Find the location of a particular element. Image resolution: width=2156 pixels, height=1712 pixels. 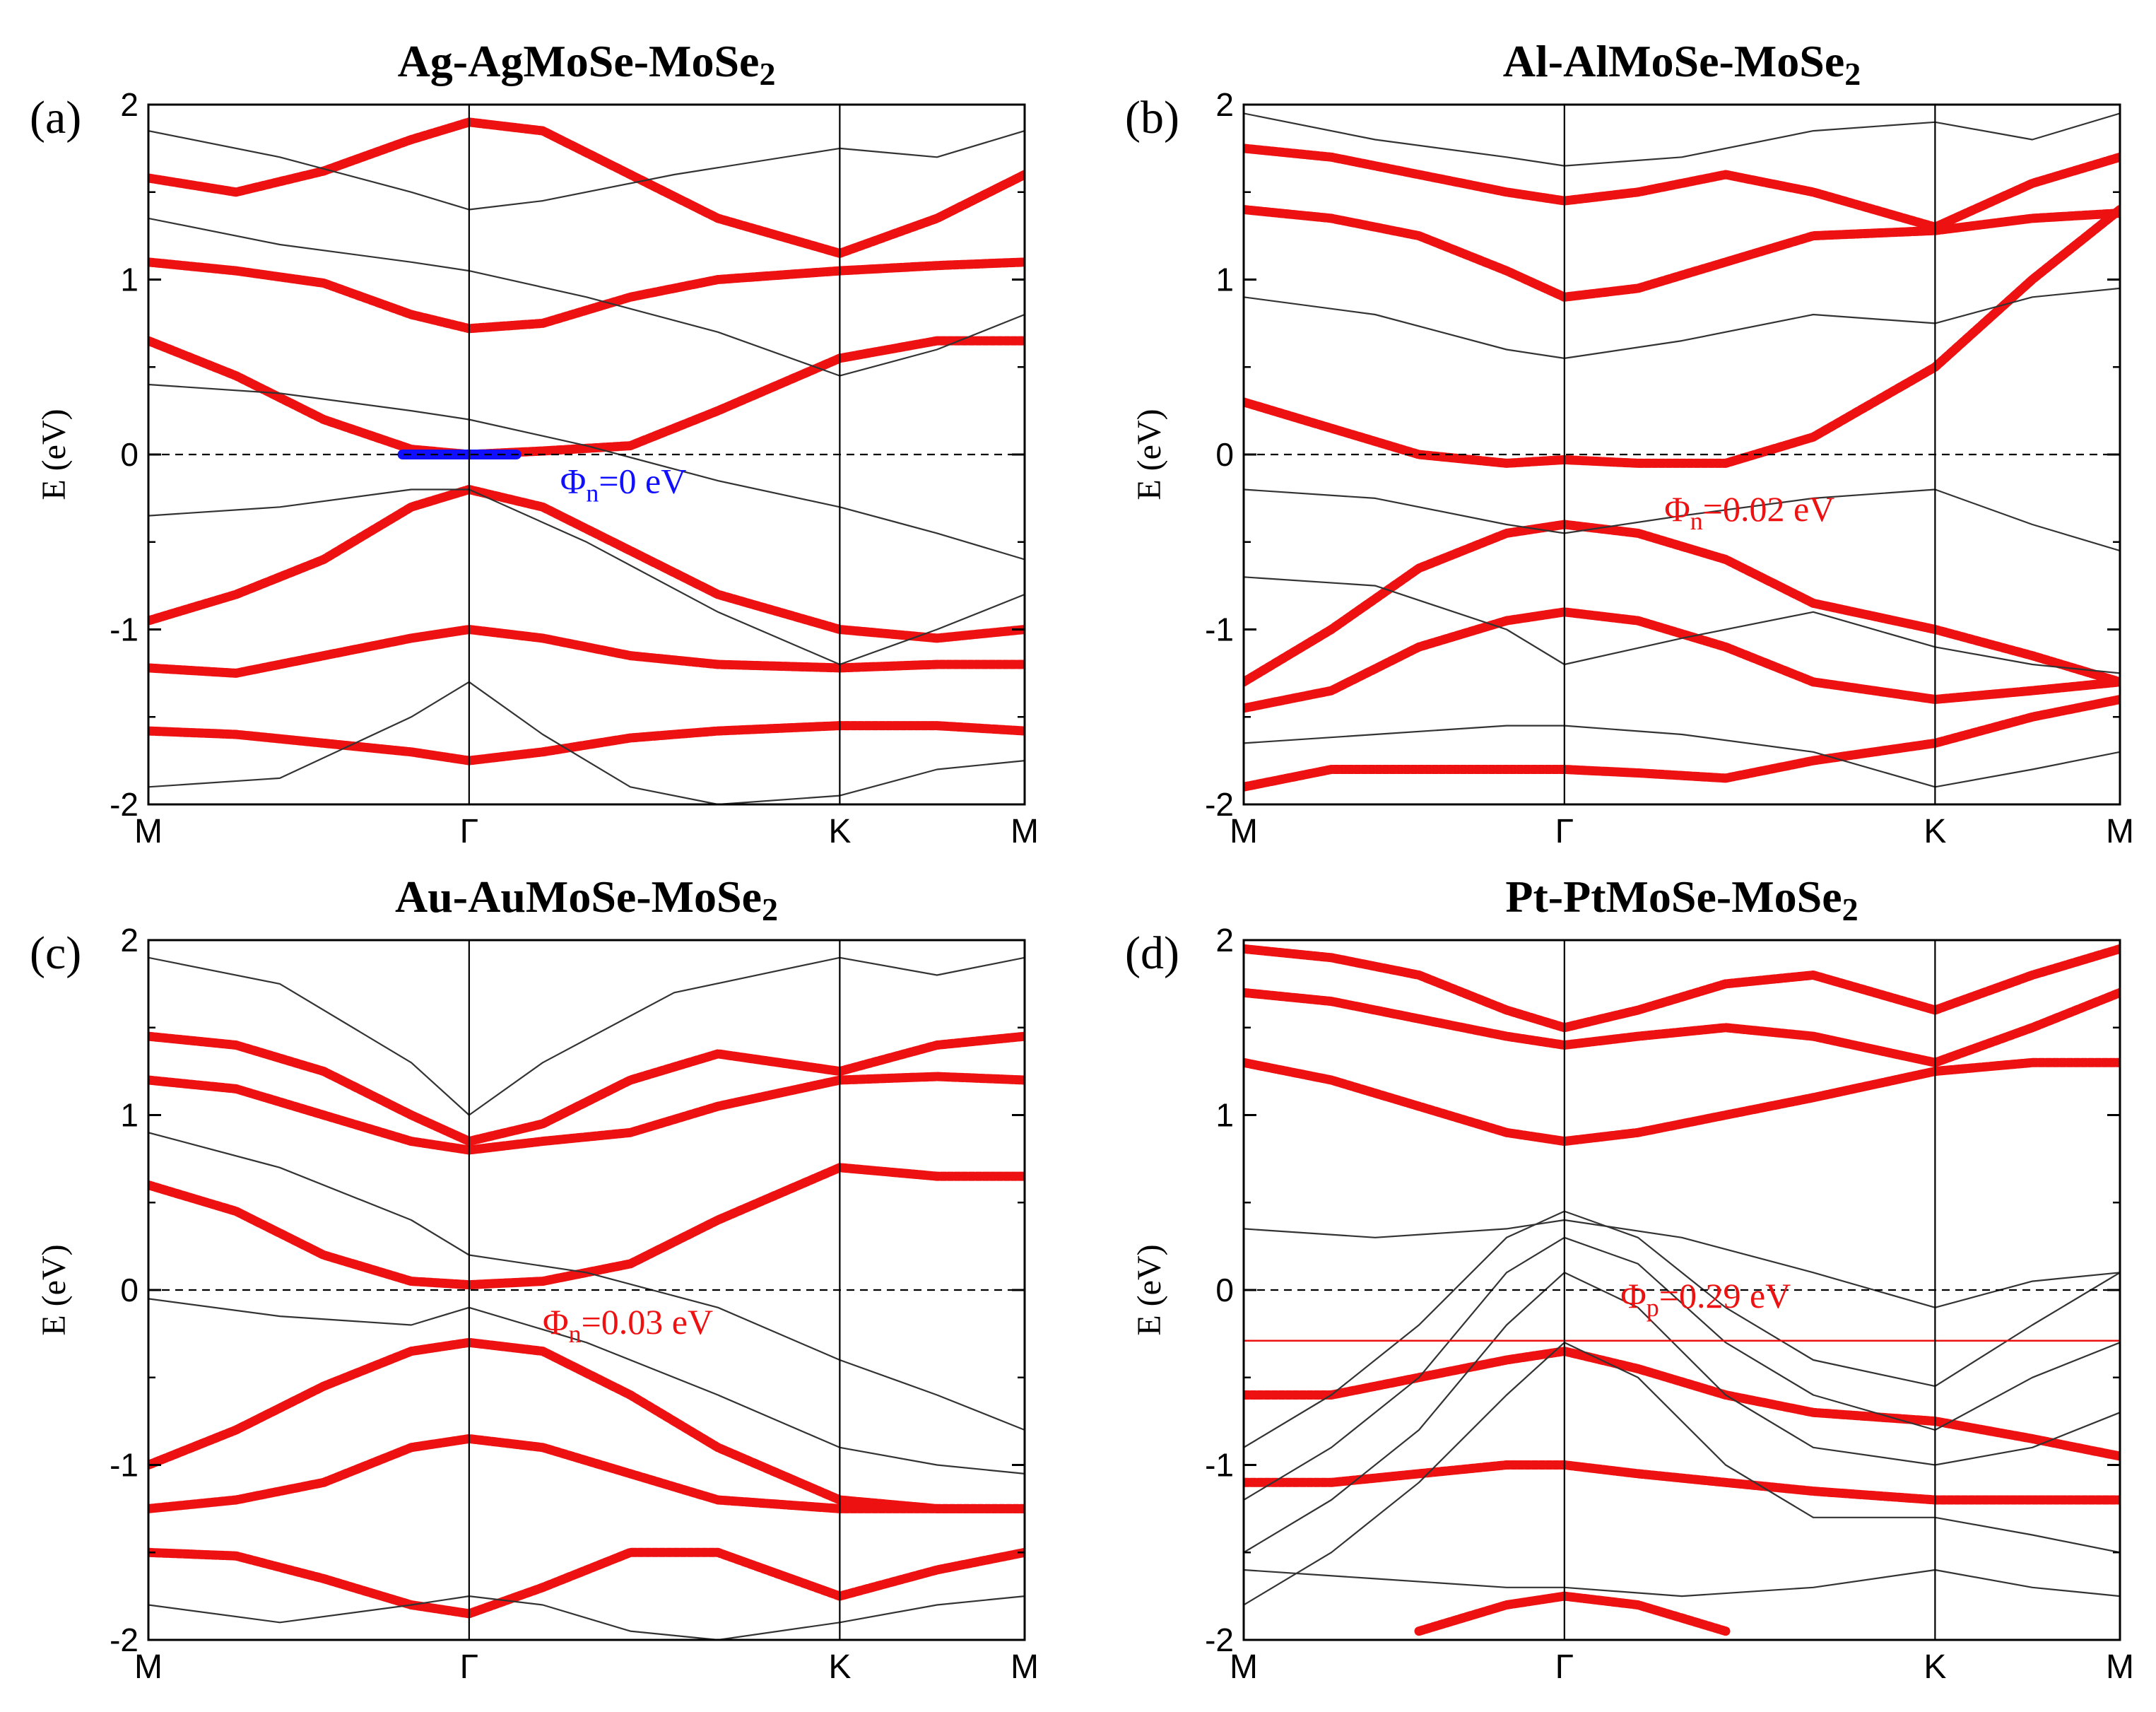

panel-title: Au-AuMoSe-MoSe2 is located at coordinates (586, 900).